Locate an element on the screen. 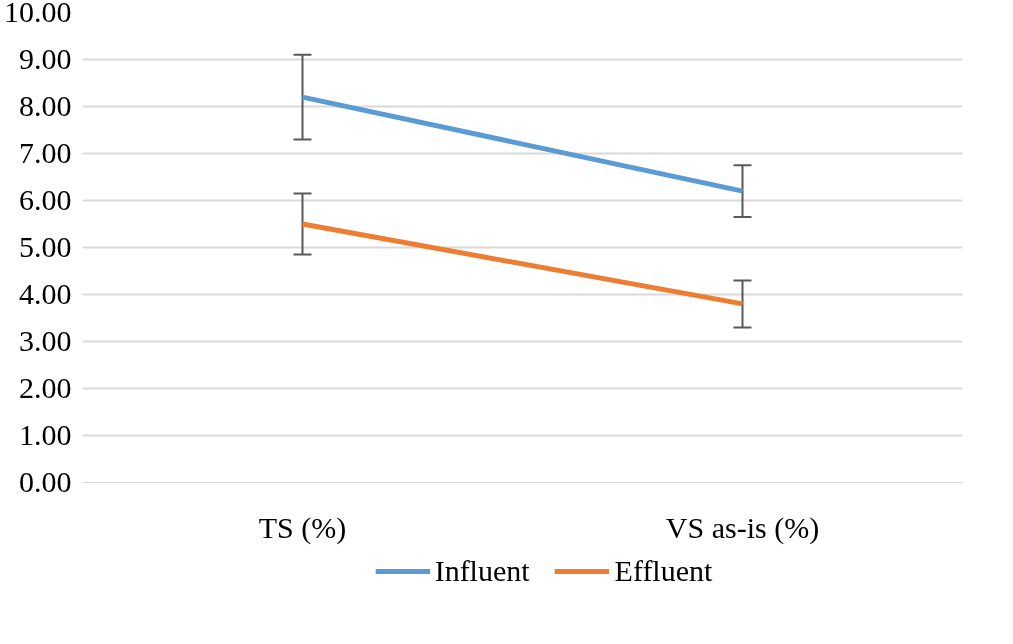 The width and height of the screenshot is (1013, 644). y-tick-label: 3.00 is located at coordinates (45, 340).